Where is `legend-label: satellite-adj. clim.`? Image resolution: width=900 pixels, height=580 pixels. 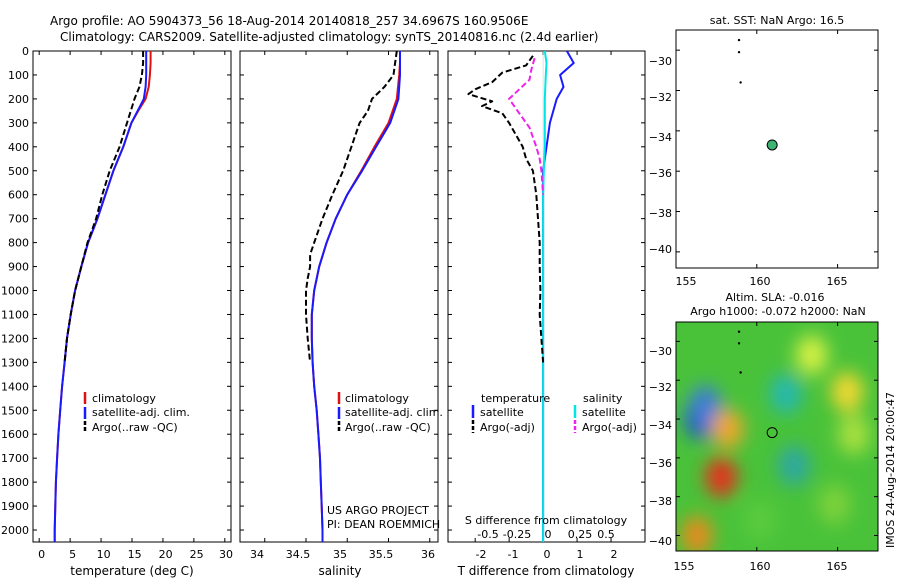
legend-label: satellite-adj. clim. is located at coordinates (141, 412).